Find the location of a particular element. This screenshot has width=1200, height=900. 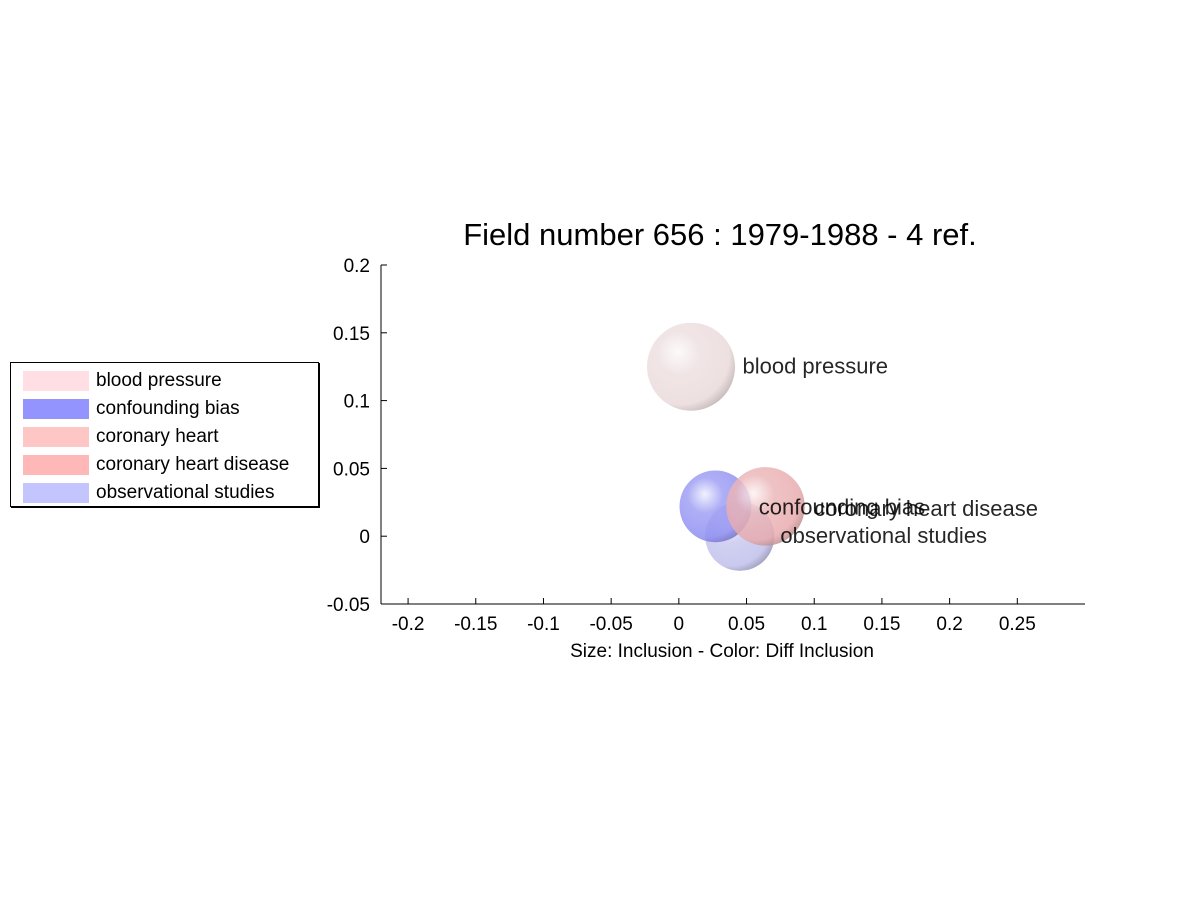

bubble-coronary-heart-disease is located at coordinates (765, 506).